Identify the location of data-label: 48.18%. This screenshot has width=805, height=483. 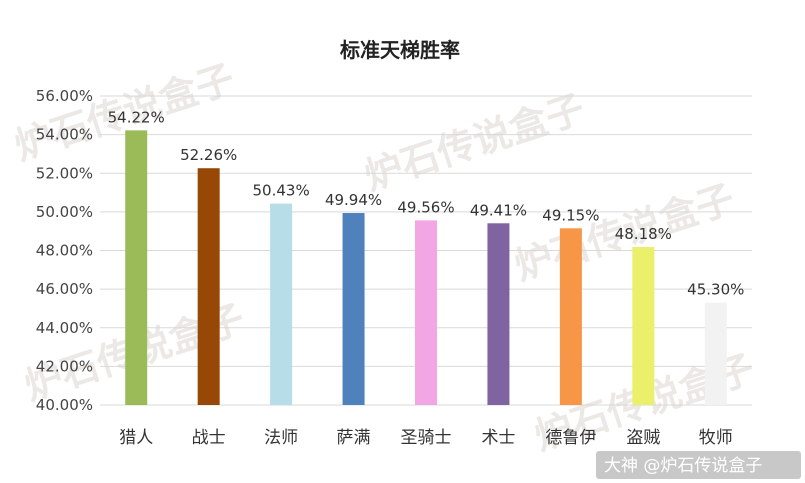
(643, 234).